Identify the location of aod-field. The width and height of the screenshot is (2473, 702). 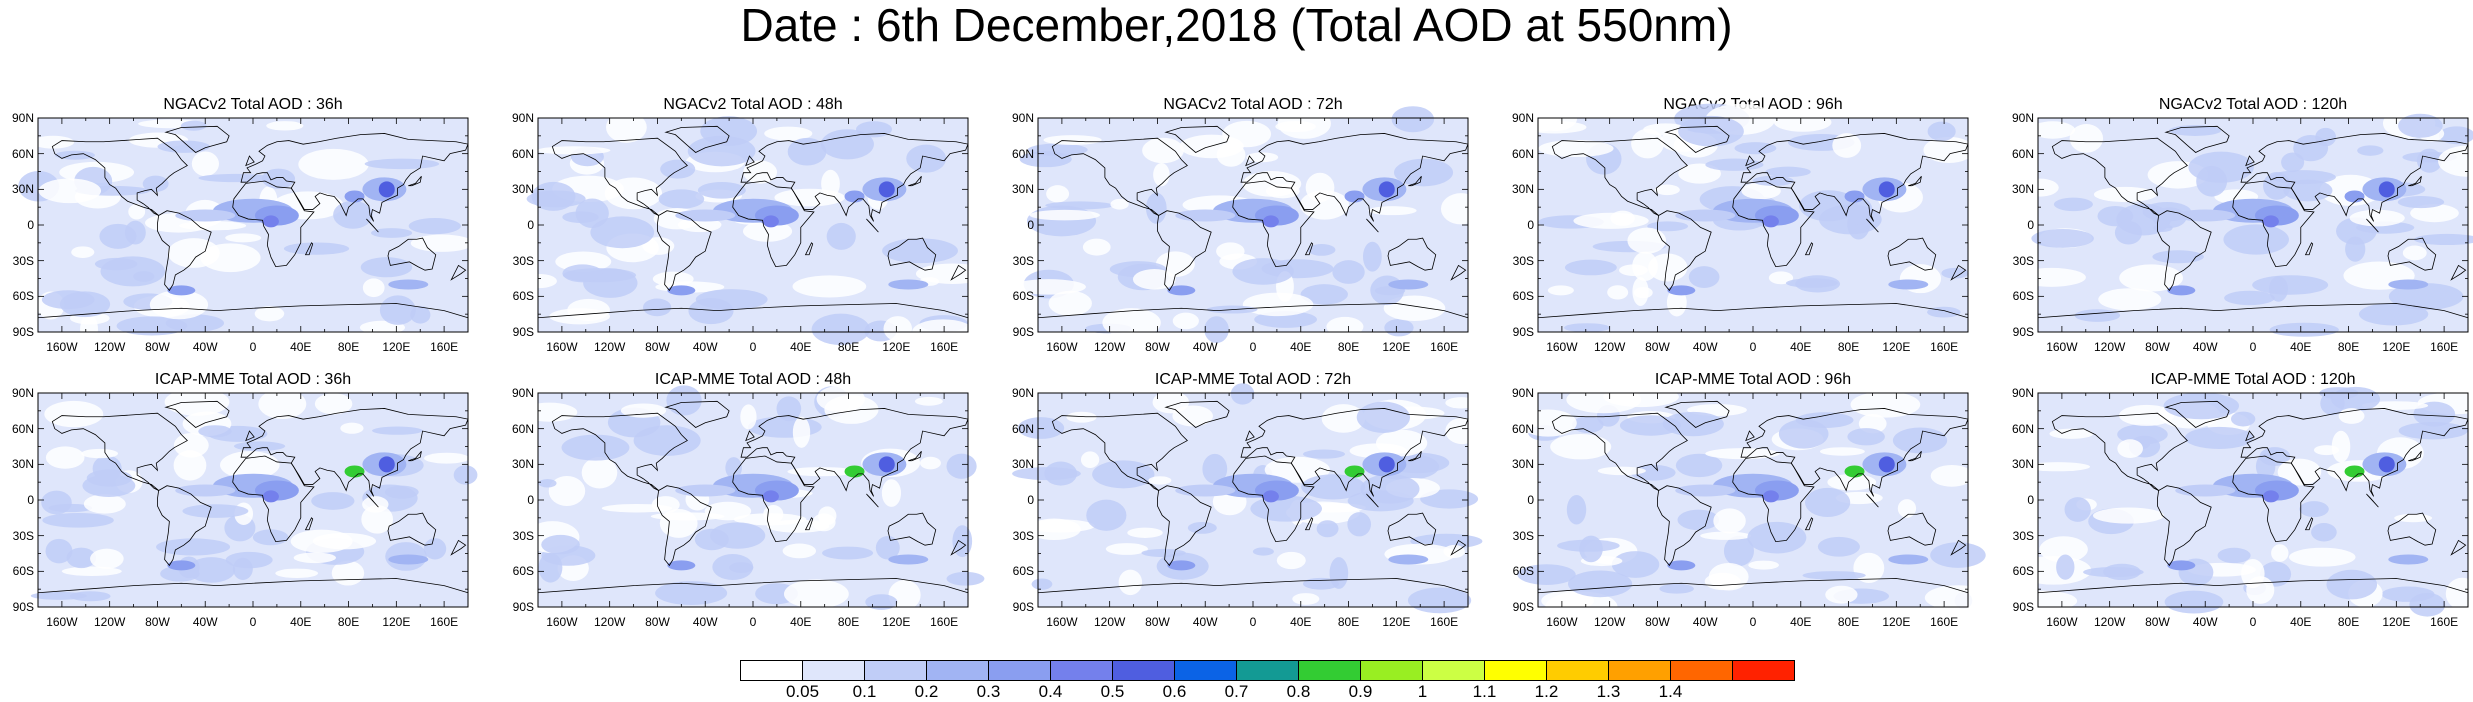
(1247, 498).